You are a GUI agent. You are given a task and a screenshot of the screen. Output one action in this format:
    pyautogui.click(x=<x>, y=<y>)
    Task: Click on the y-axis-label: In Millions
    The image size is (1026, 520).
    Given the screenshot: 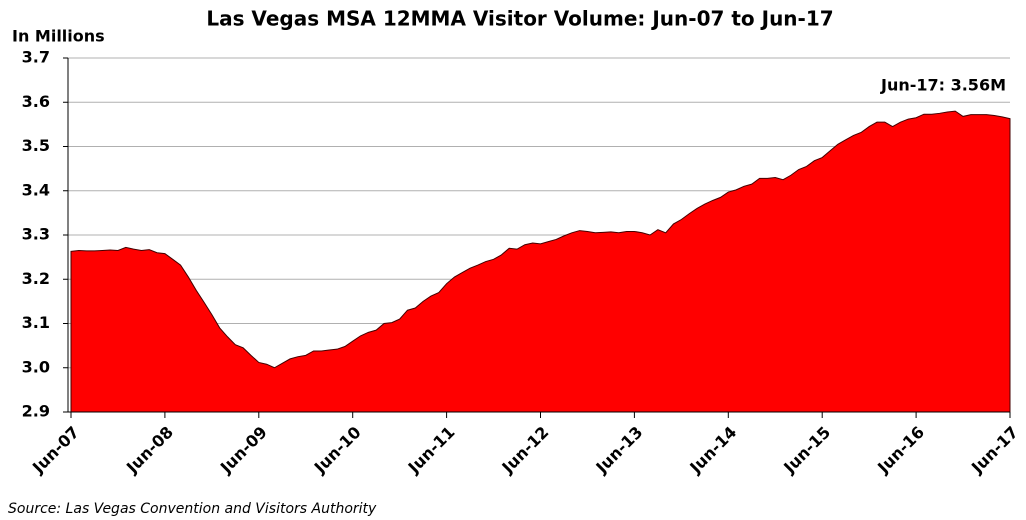 What is the action you would take?
    pyautogui.click(x=58, y=36)
    